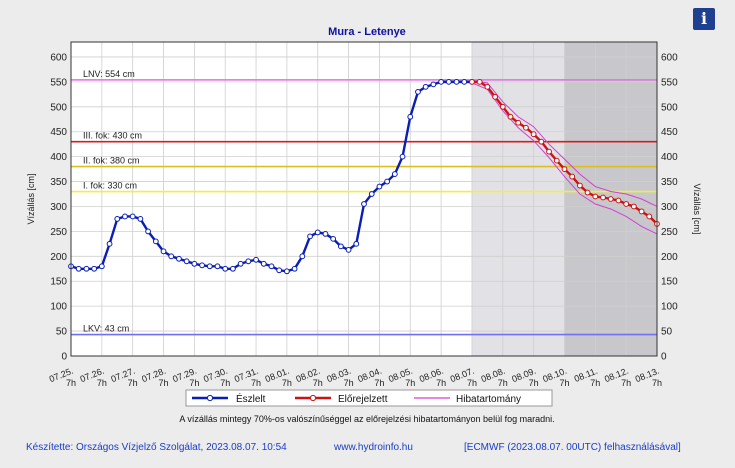  I want to click on x-tick-hour-5: 7h, so click(225, 383).